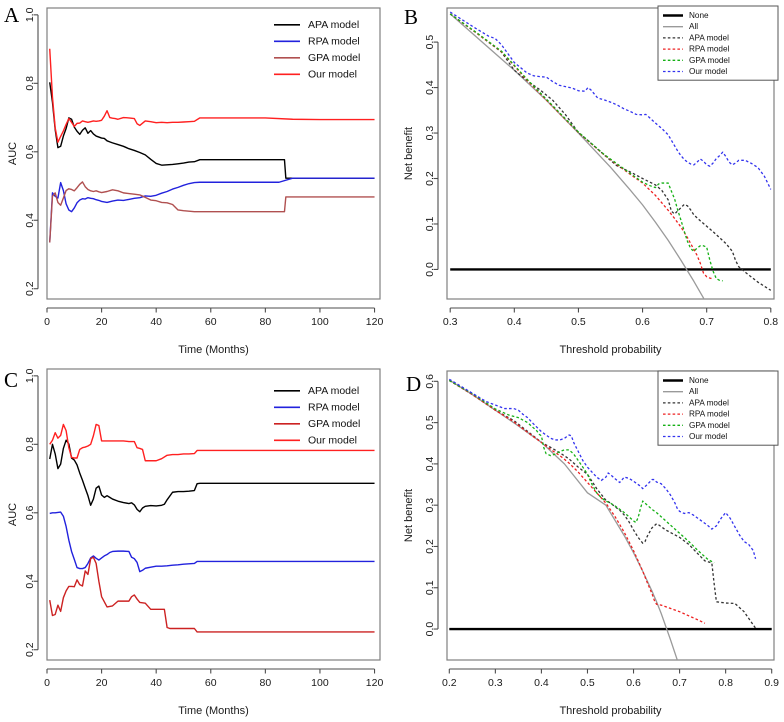  Describe the element at coordinates (578, 322) in the screenshot. I see `x-tick-label: 0.5` at that location.